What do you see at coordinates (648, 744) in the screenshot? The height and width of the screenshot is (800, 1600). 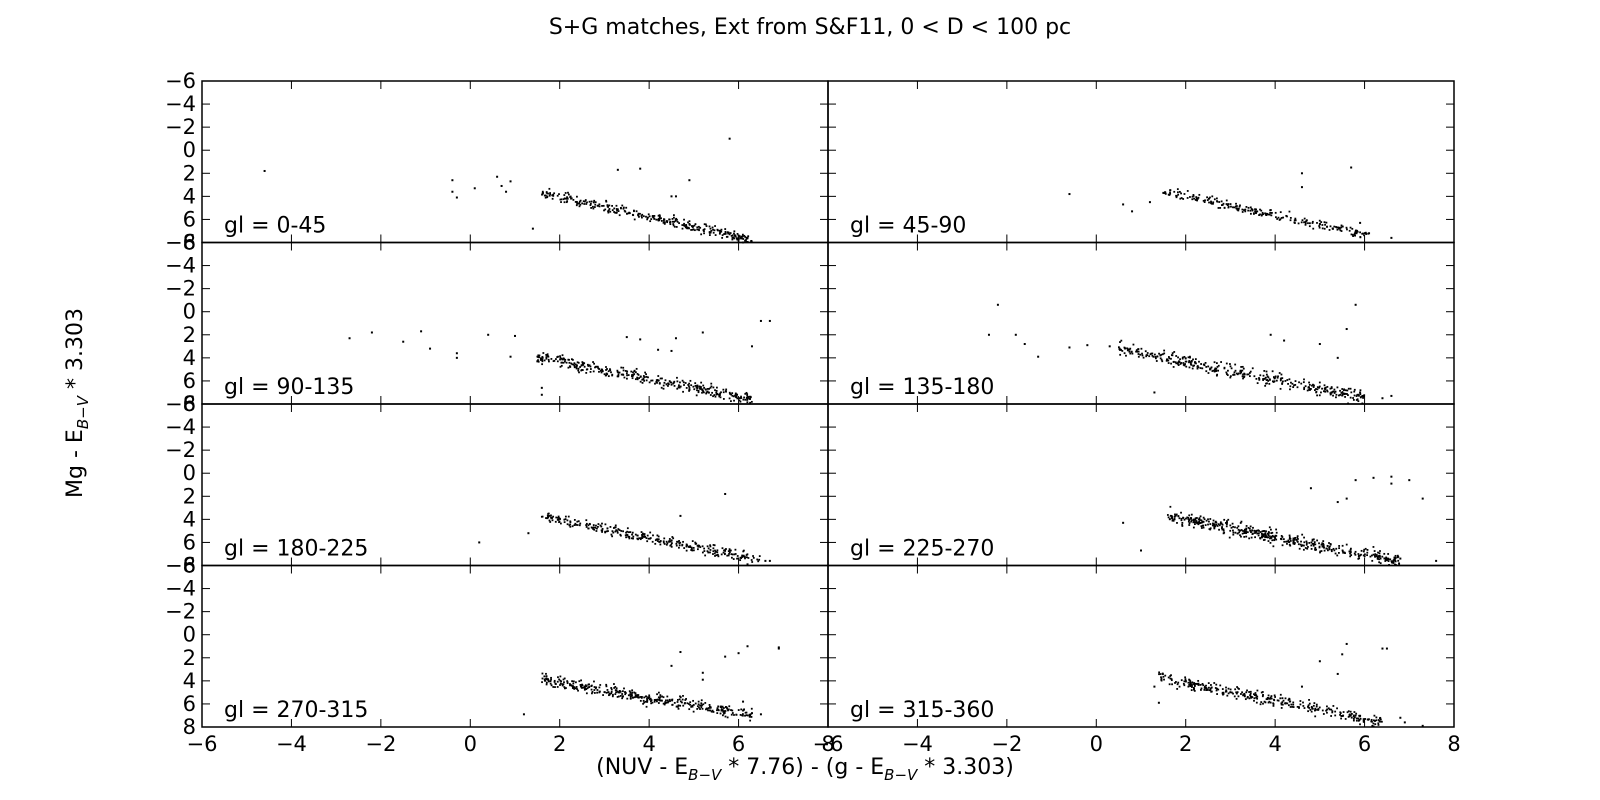 I see `x-tick-label: 4` at bounding box center [648, 744].